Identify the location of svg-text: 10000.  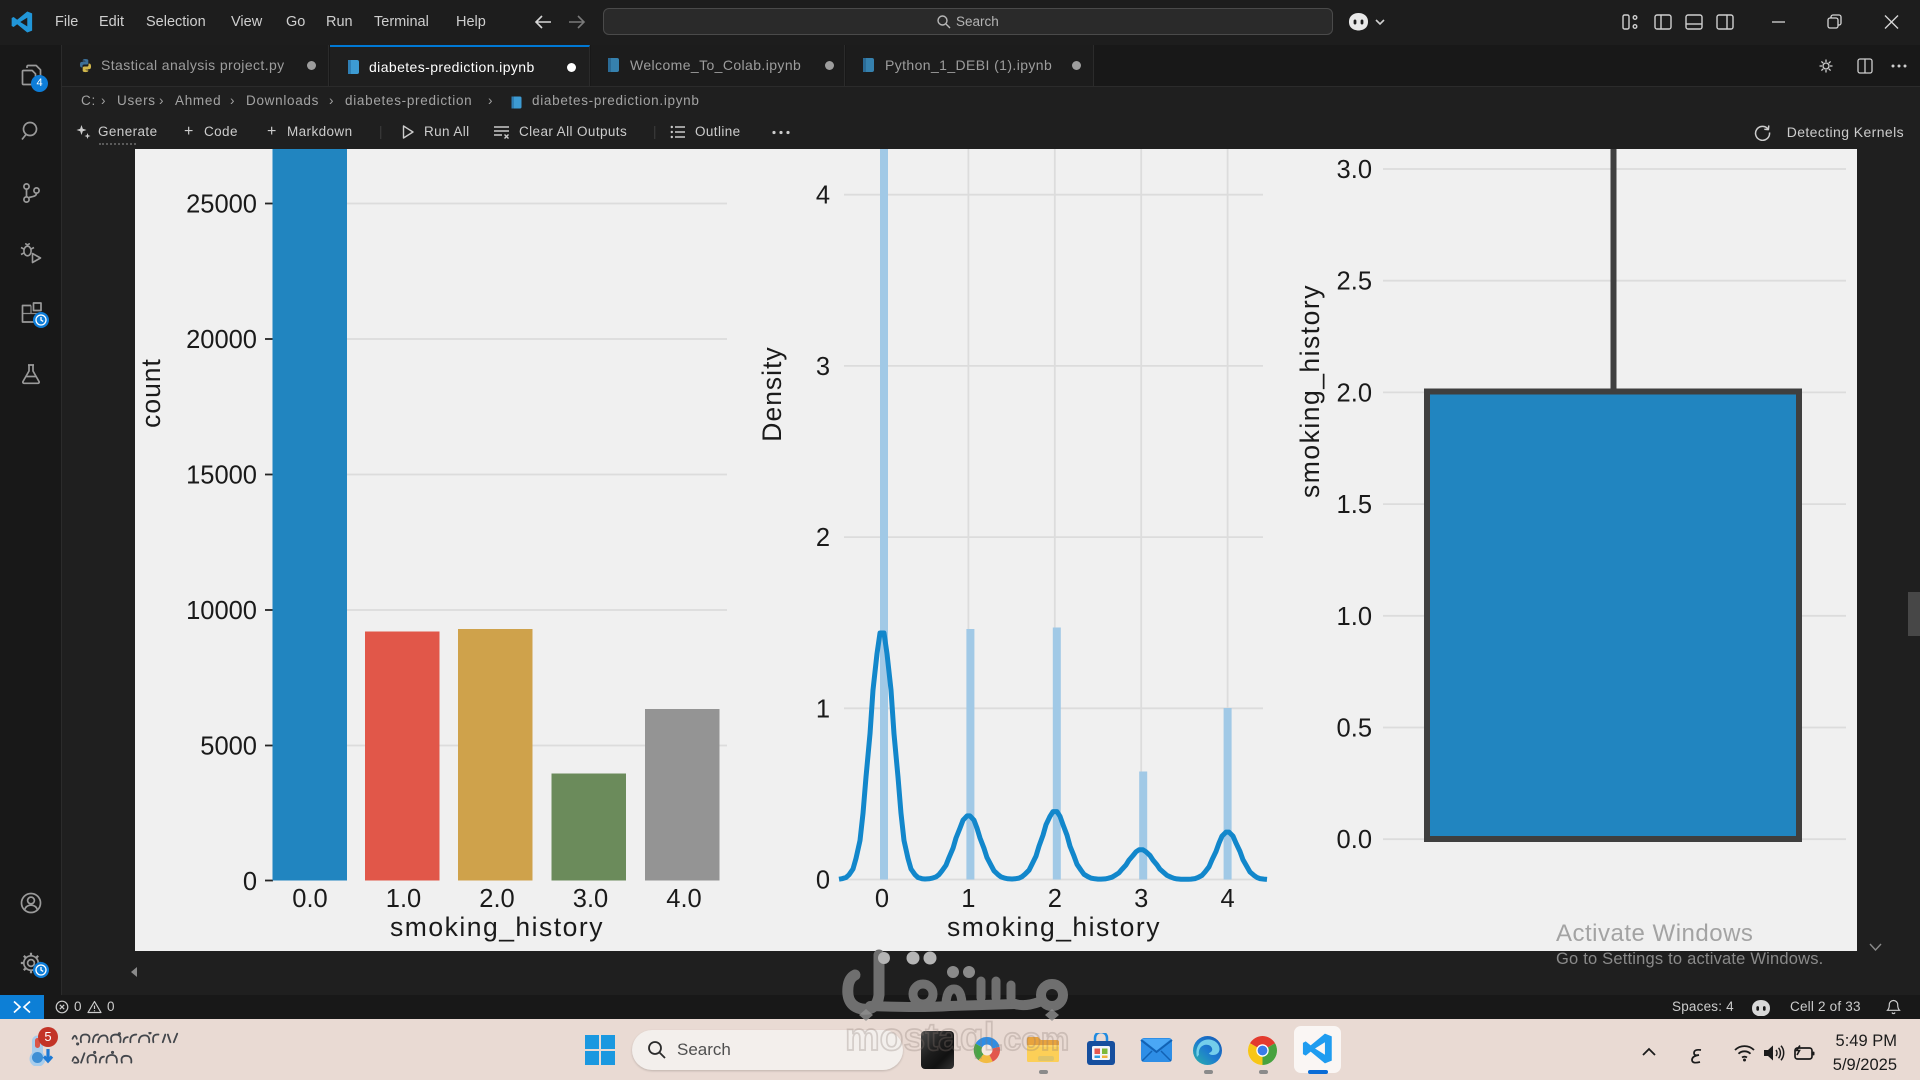
(221, 611).